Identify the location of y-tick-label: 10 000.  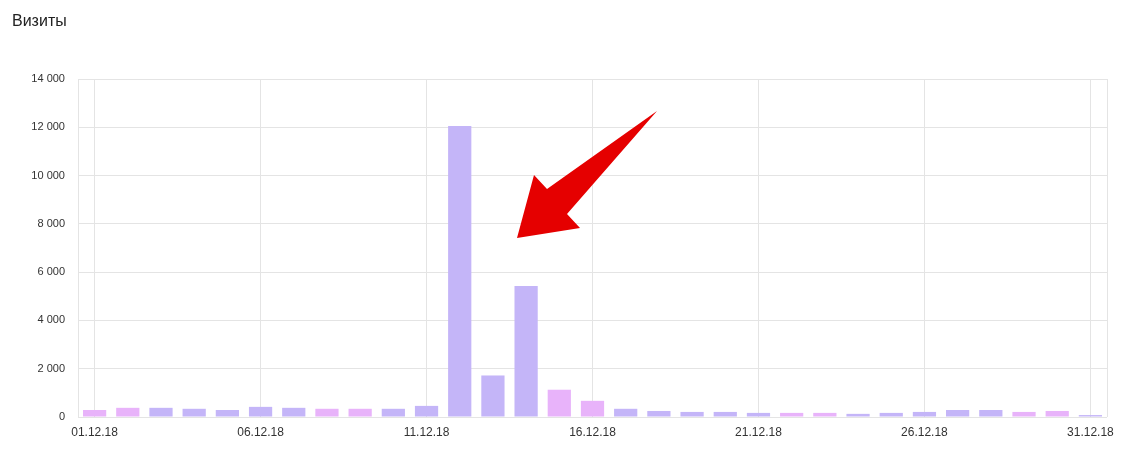
(48, 174).